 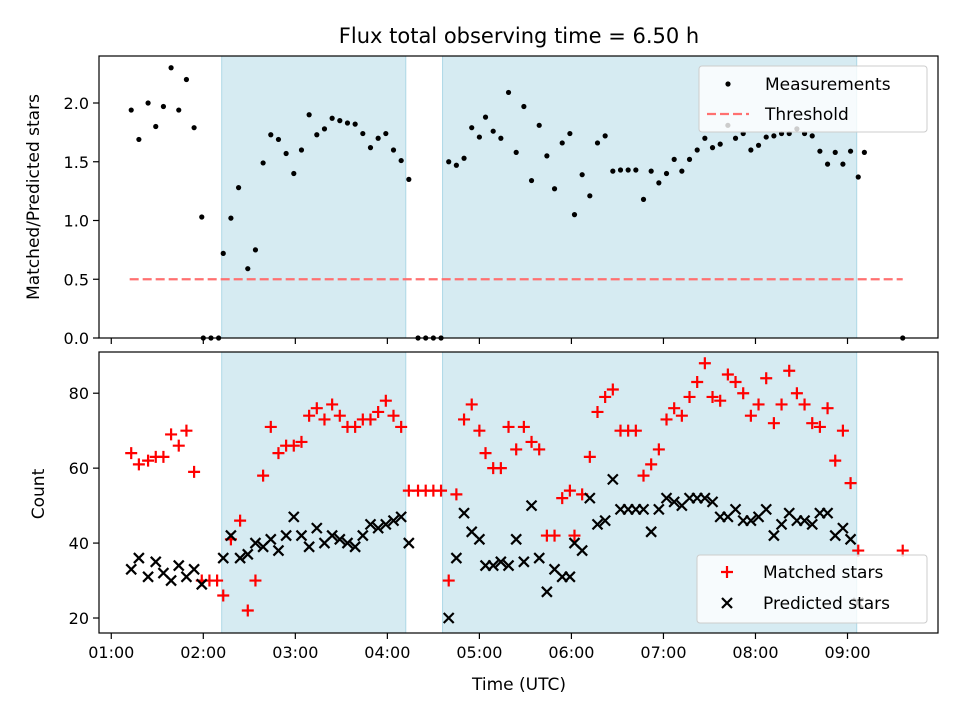 I want to click on x-tick-label: 03:00, so click(x=295, y=652).